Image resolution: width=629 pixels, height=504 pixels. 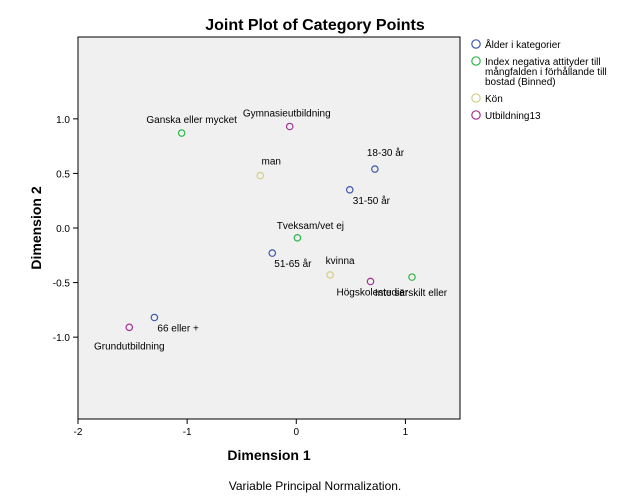 I want to click on x-tick-label: -2, so click(x=78, y=432).